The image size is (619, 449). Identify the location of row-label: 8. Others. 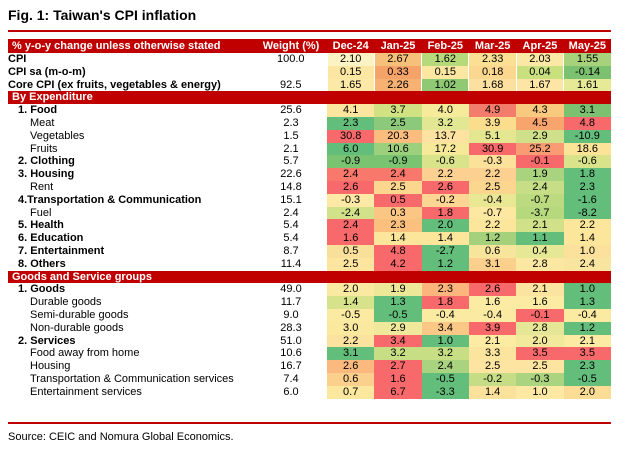
(42, 263).